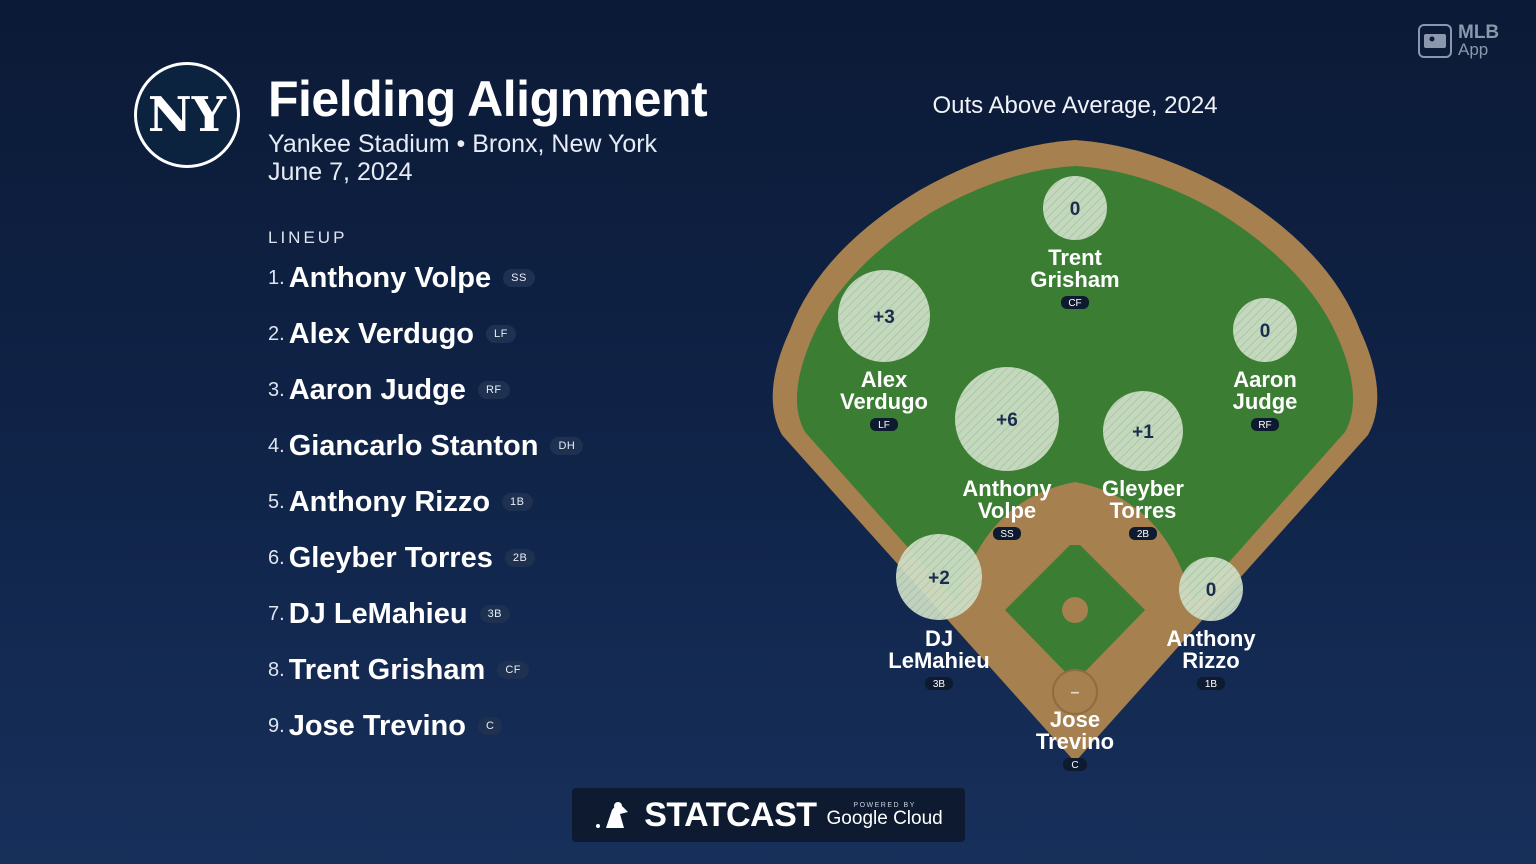 This screenshot has width=1536, height=864. What do you see at coordinates (276, 389) in the screenshot?
I see `lineup-number: 3.` at bounding box center [276, 389].